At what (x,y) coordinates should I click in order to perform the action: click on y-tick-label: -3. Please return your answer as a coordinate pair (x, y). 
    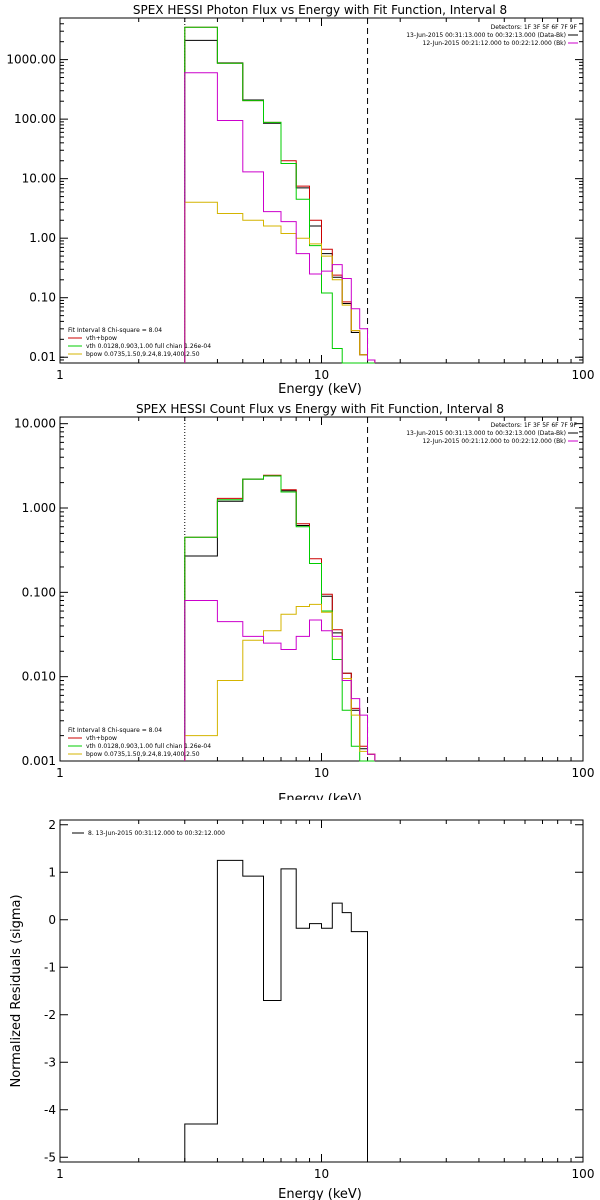
    Looking at the image, I should click on (50, 1062).